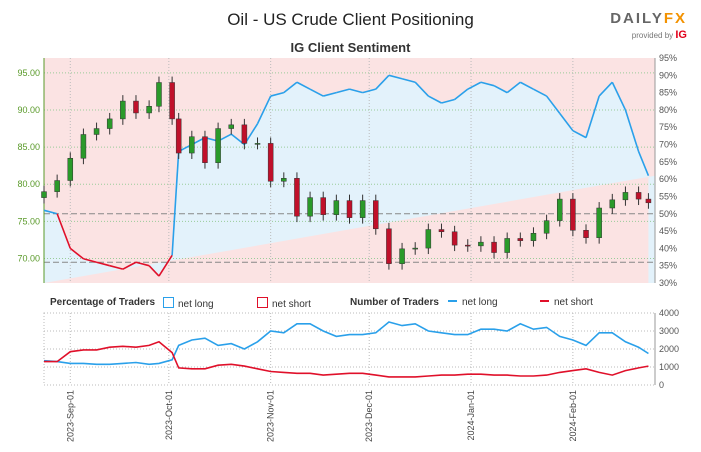 The width and height of the screenshot is (701, 452). I want to click on price-tick-label: 85.00, so click(28, 147).